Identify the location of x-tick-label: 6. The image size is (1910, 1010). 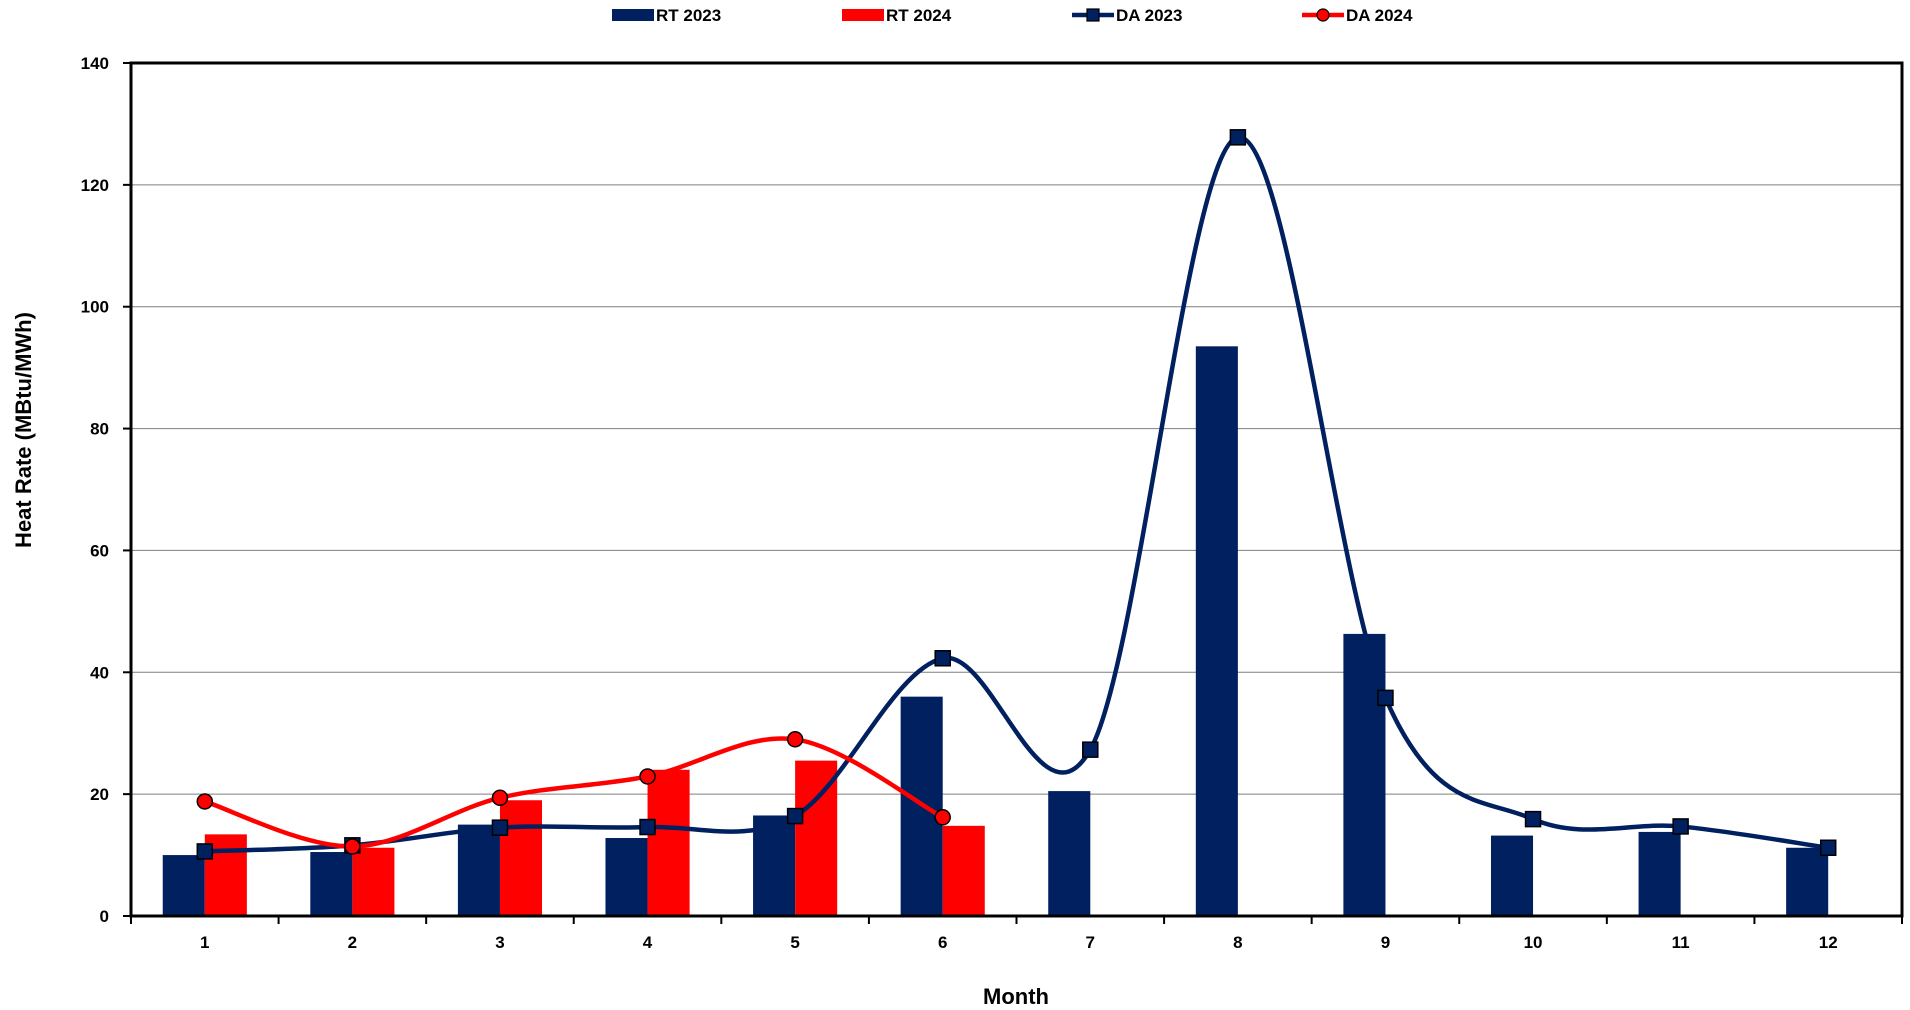
(942, 942).